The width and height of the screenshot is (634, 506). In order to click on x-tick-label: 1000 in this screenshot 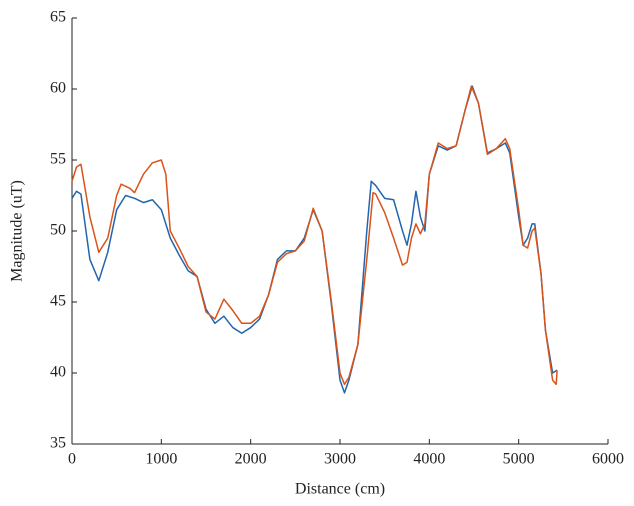, I will do `click(161, 459)`.